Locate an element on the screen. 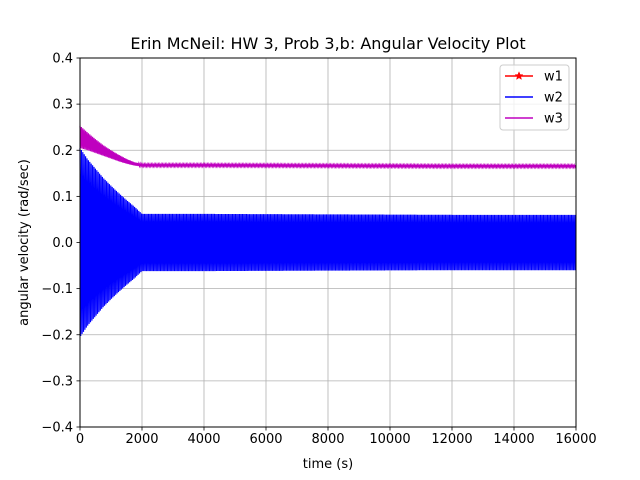 This screenshot has width=640, height=480. y-tick-label: 0.0 is located at coordinates (62, 243).